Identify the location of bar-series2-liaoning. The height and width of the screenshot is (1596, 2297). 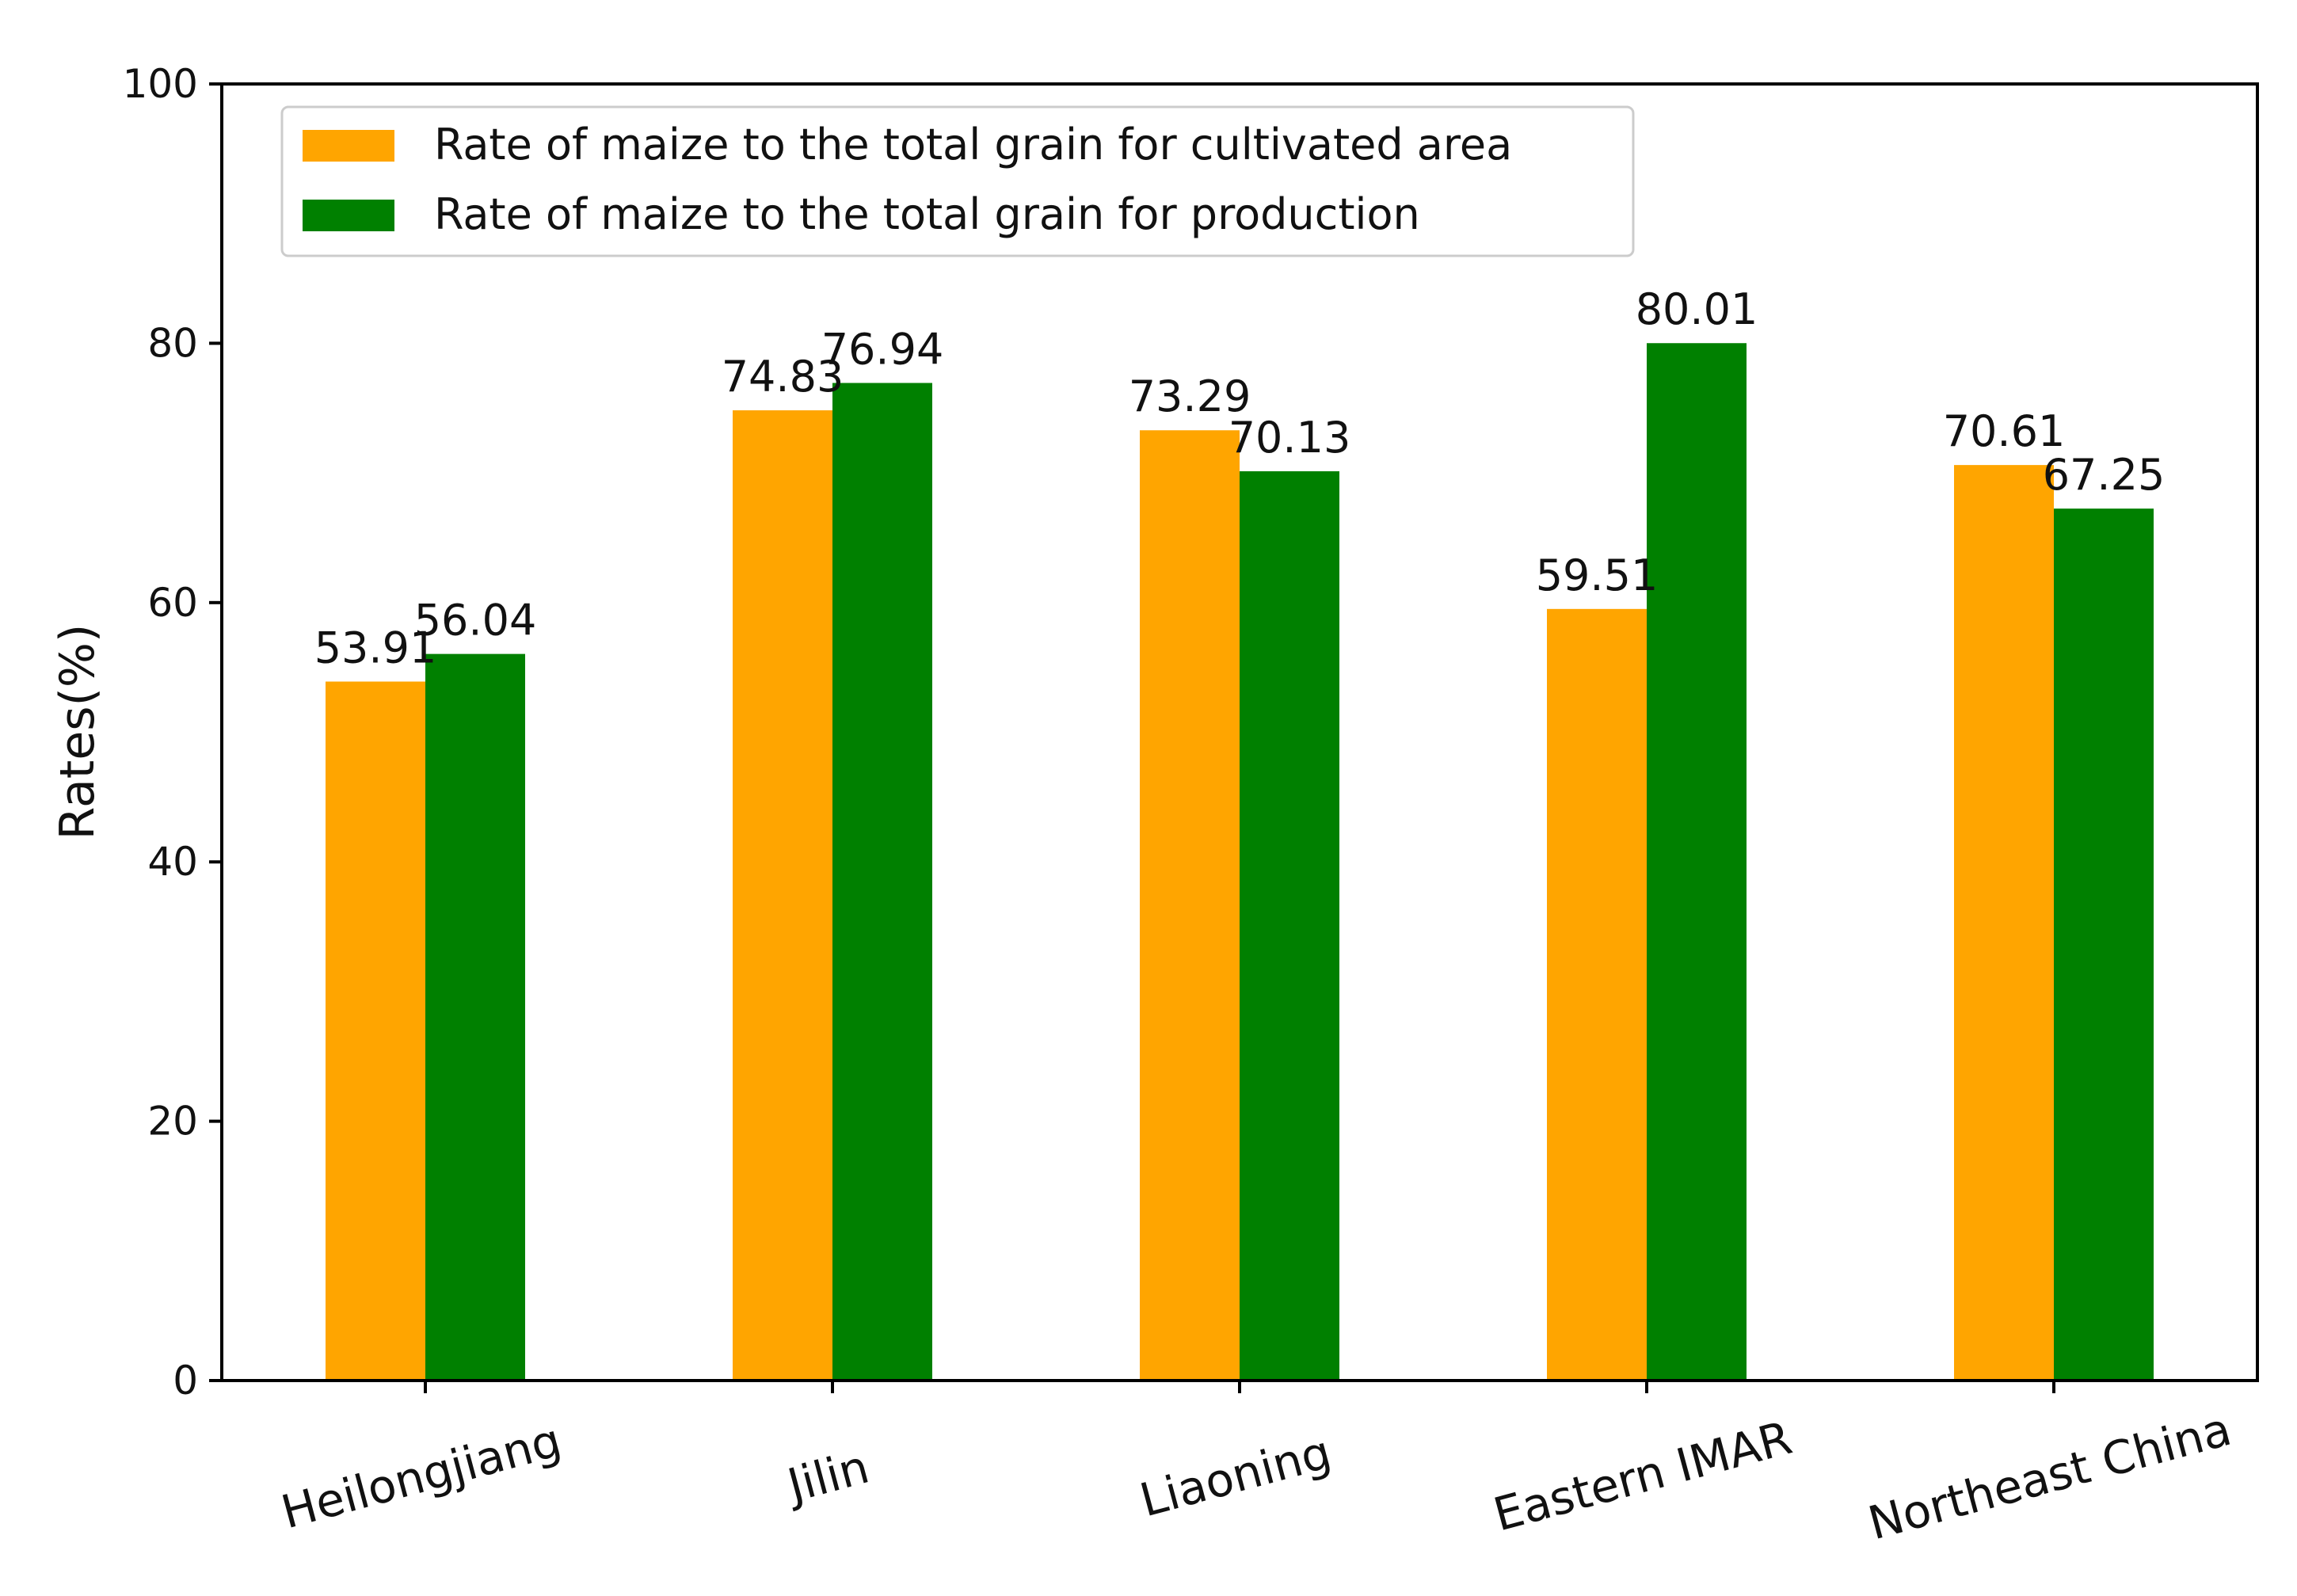
(1289, 925).